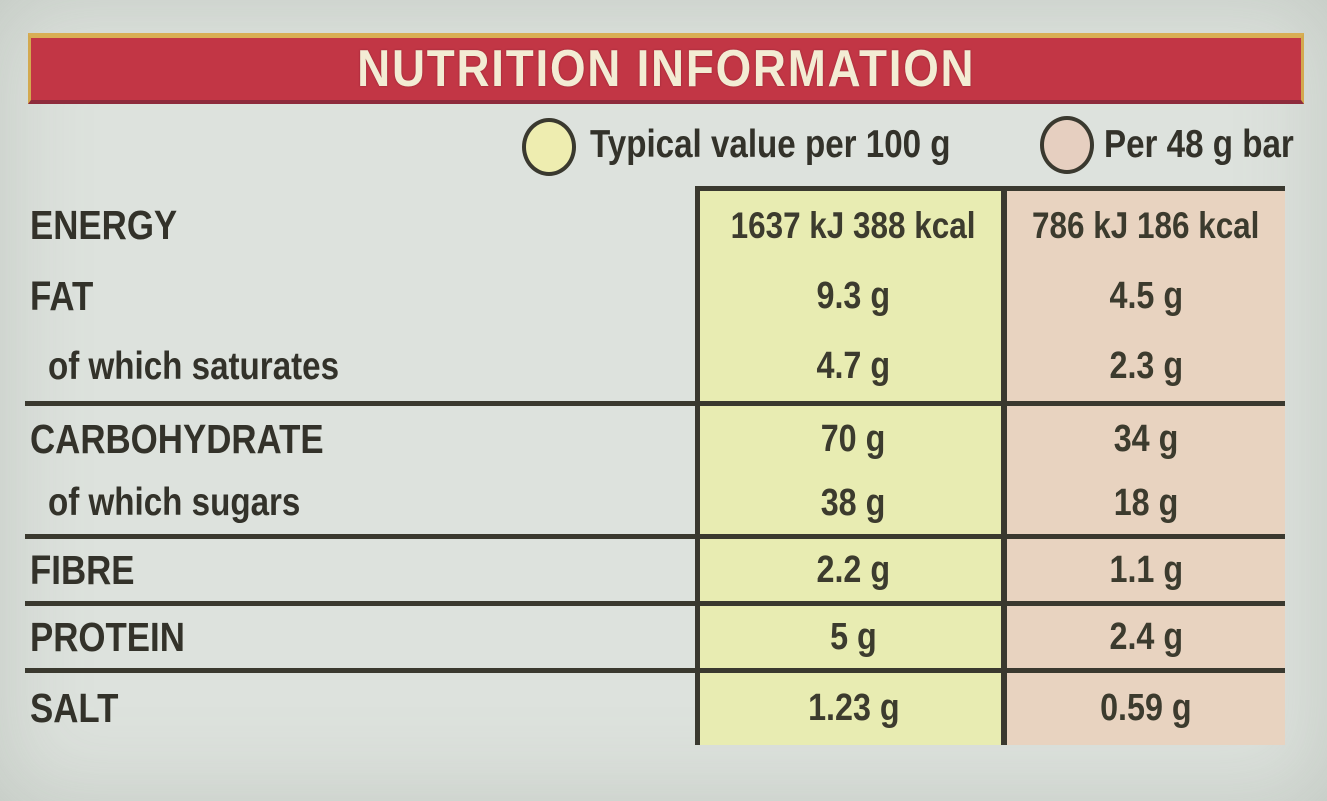 The height and width of the screenshot is (801, 1327). I want to click on per-100g-value-text: 70 g, so click(853, 438).